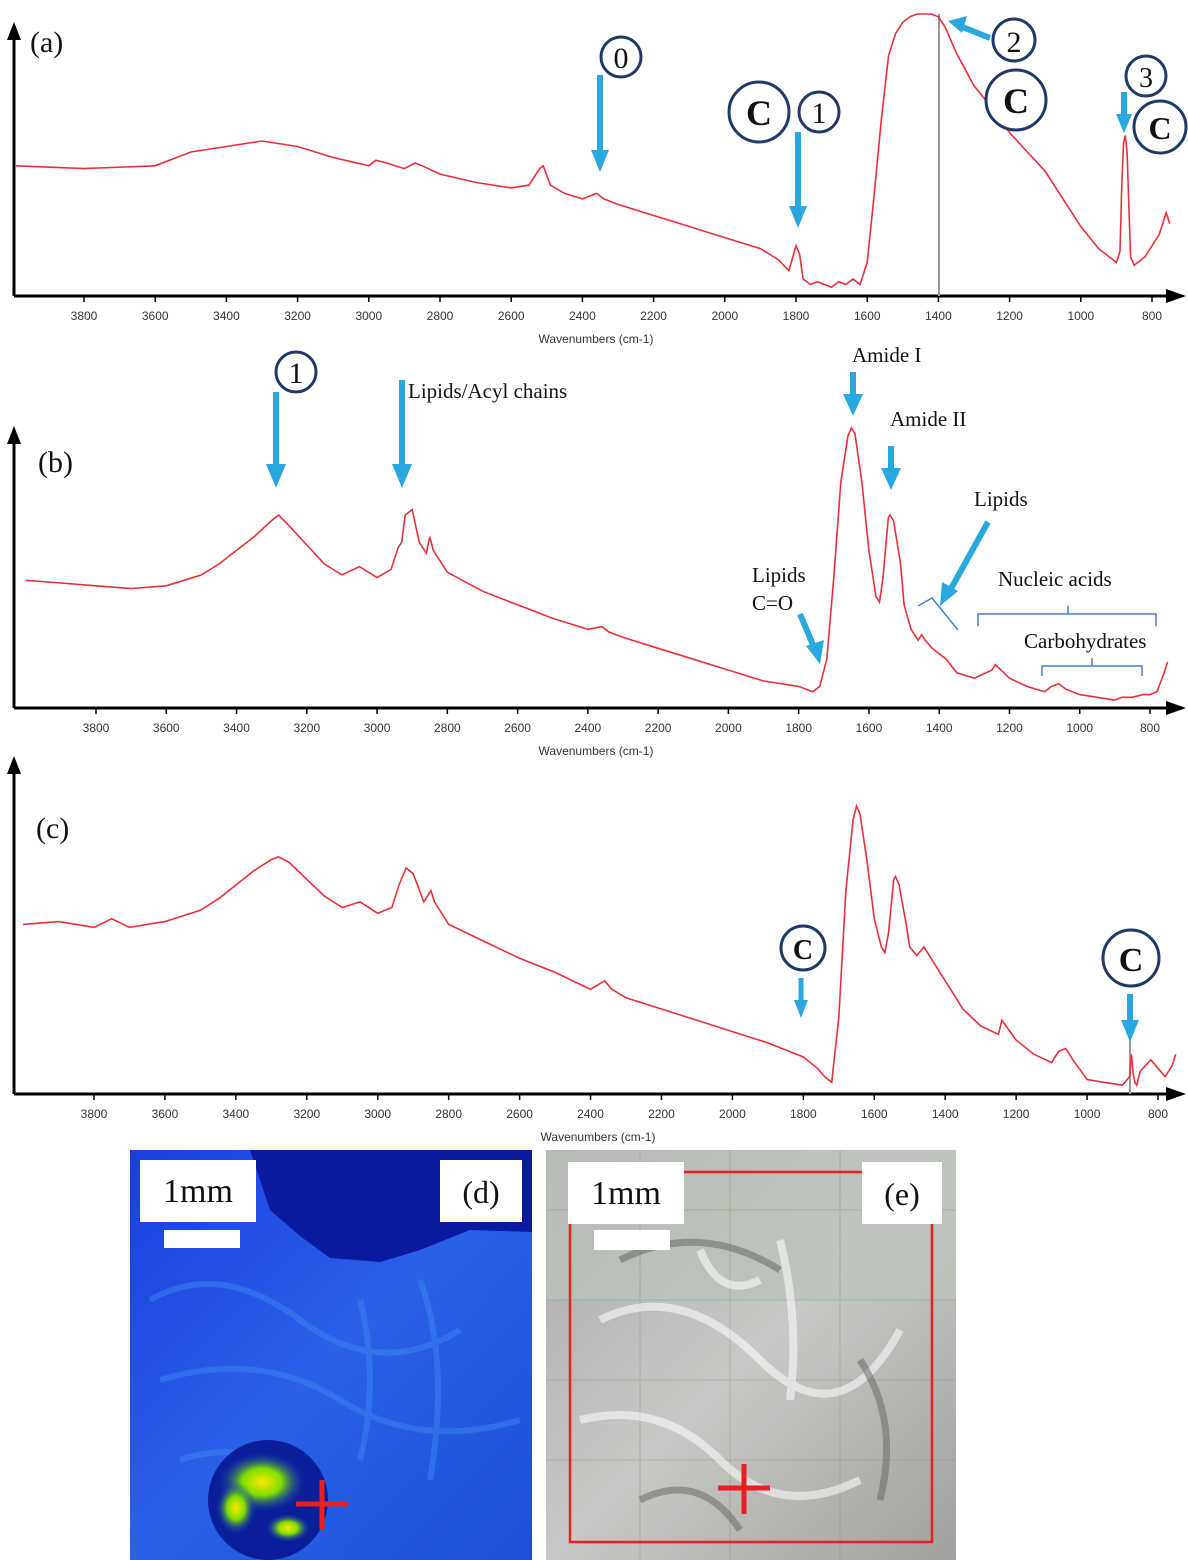 The image size is (1188, 1560). I want to click on image-label-box-d, so click(481, 1191).